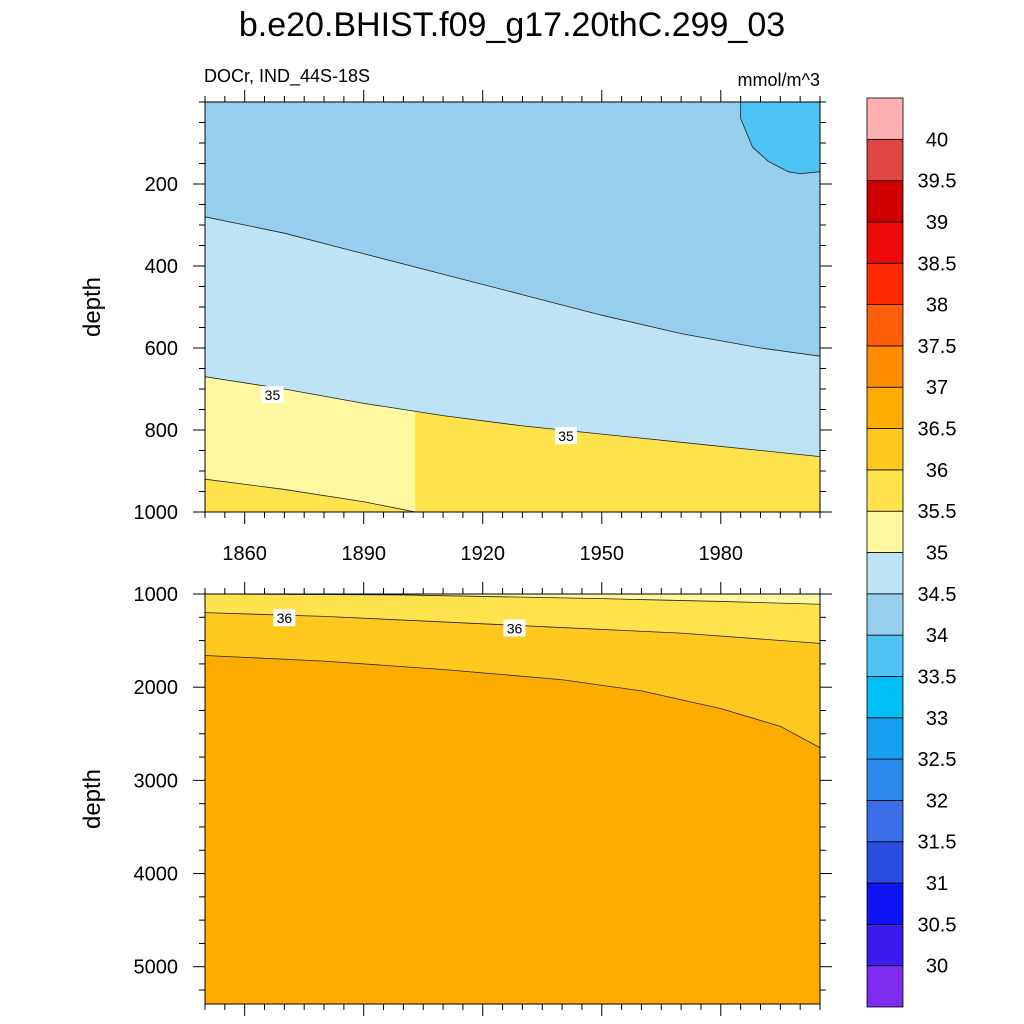  I want to click on lower-y-tick-label: 1000, so click(156, 595).